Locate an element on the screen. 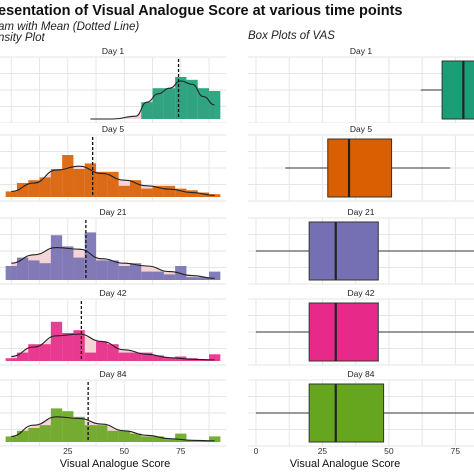 This screenshot has height=474, width=474. right-x-tick-label: 75 is located at coordinates (456, 451).